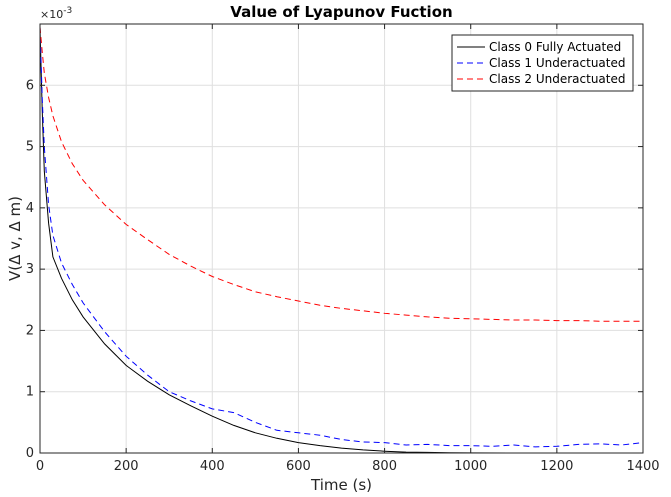  What do you see at coordinates (51, 14) in the screenshot?
I see `y-axis-exponent-base: ×10` at bounding box center [51, 14].